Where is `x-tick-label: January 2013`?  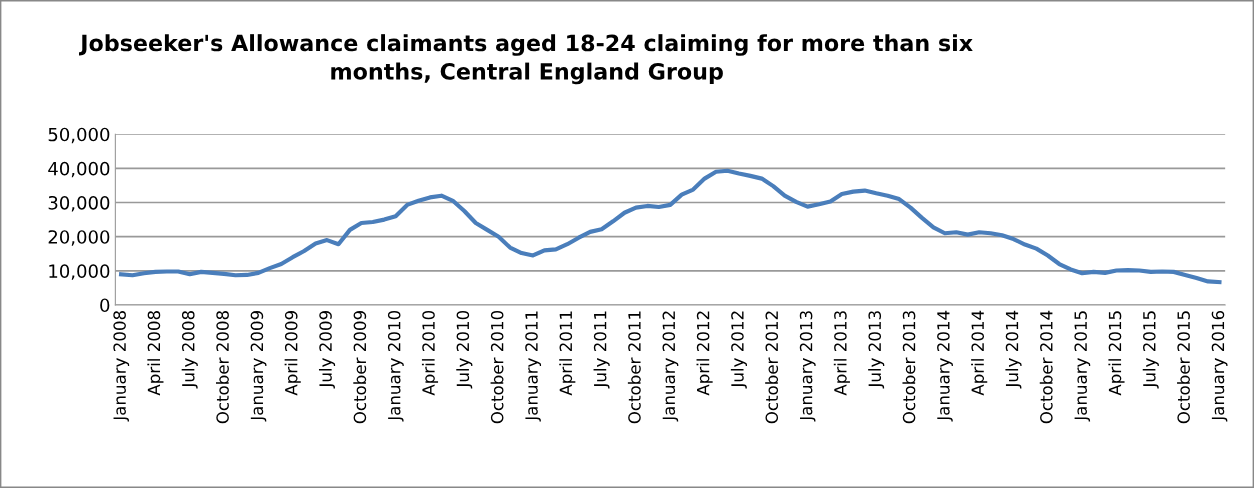 x-tick-label: January 2013 is located at coordinates (807, 366).